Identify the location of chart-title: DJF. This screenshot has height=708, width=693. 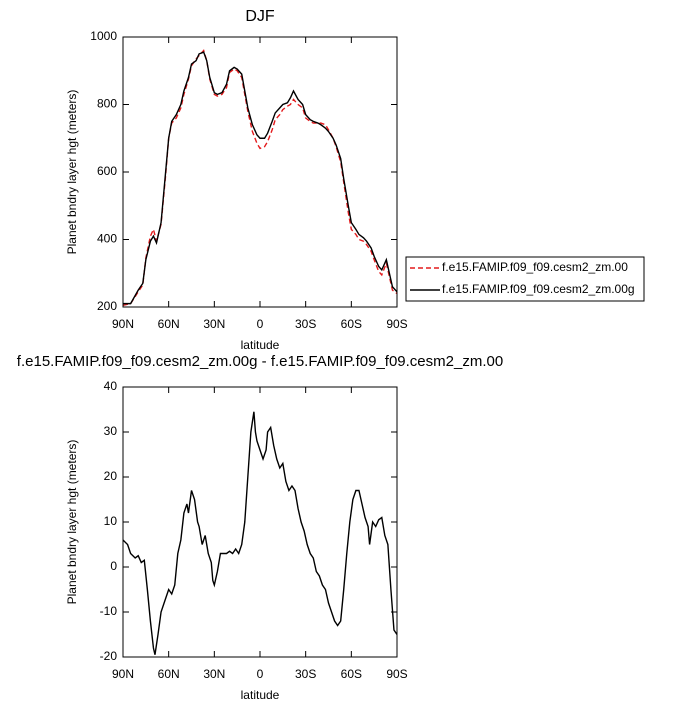
(260, 16).